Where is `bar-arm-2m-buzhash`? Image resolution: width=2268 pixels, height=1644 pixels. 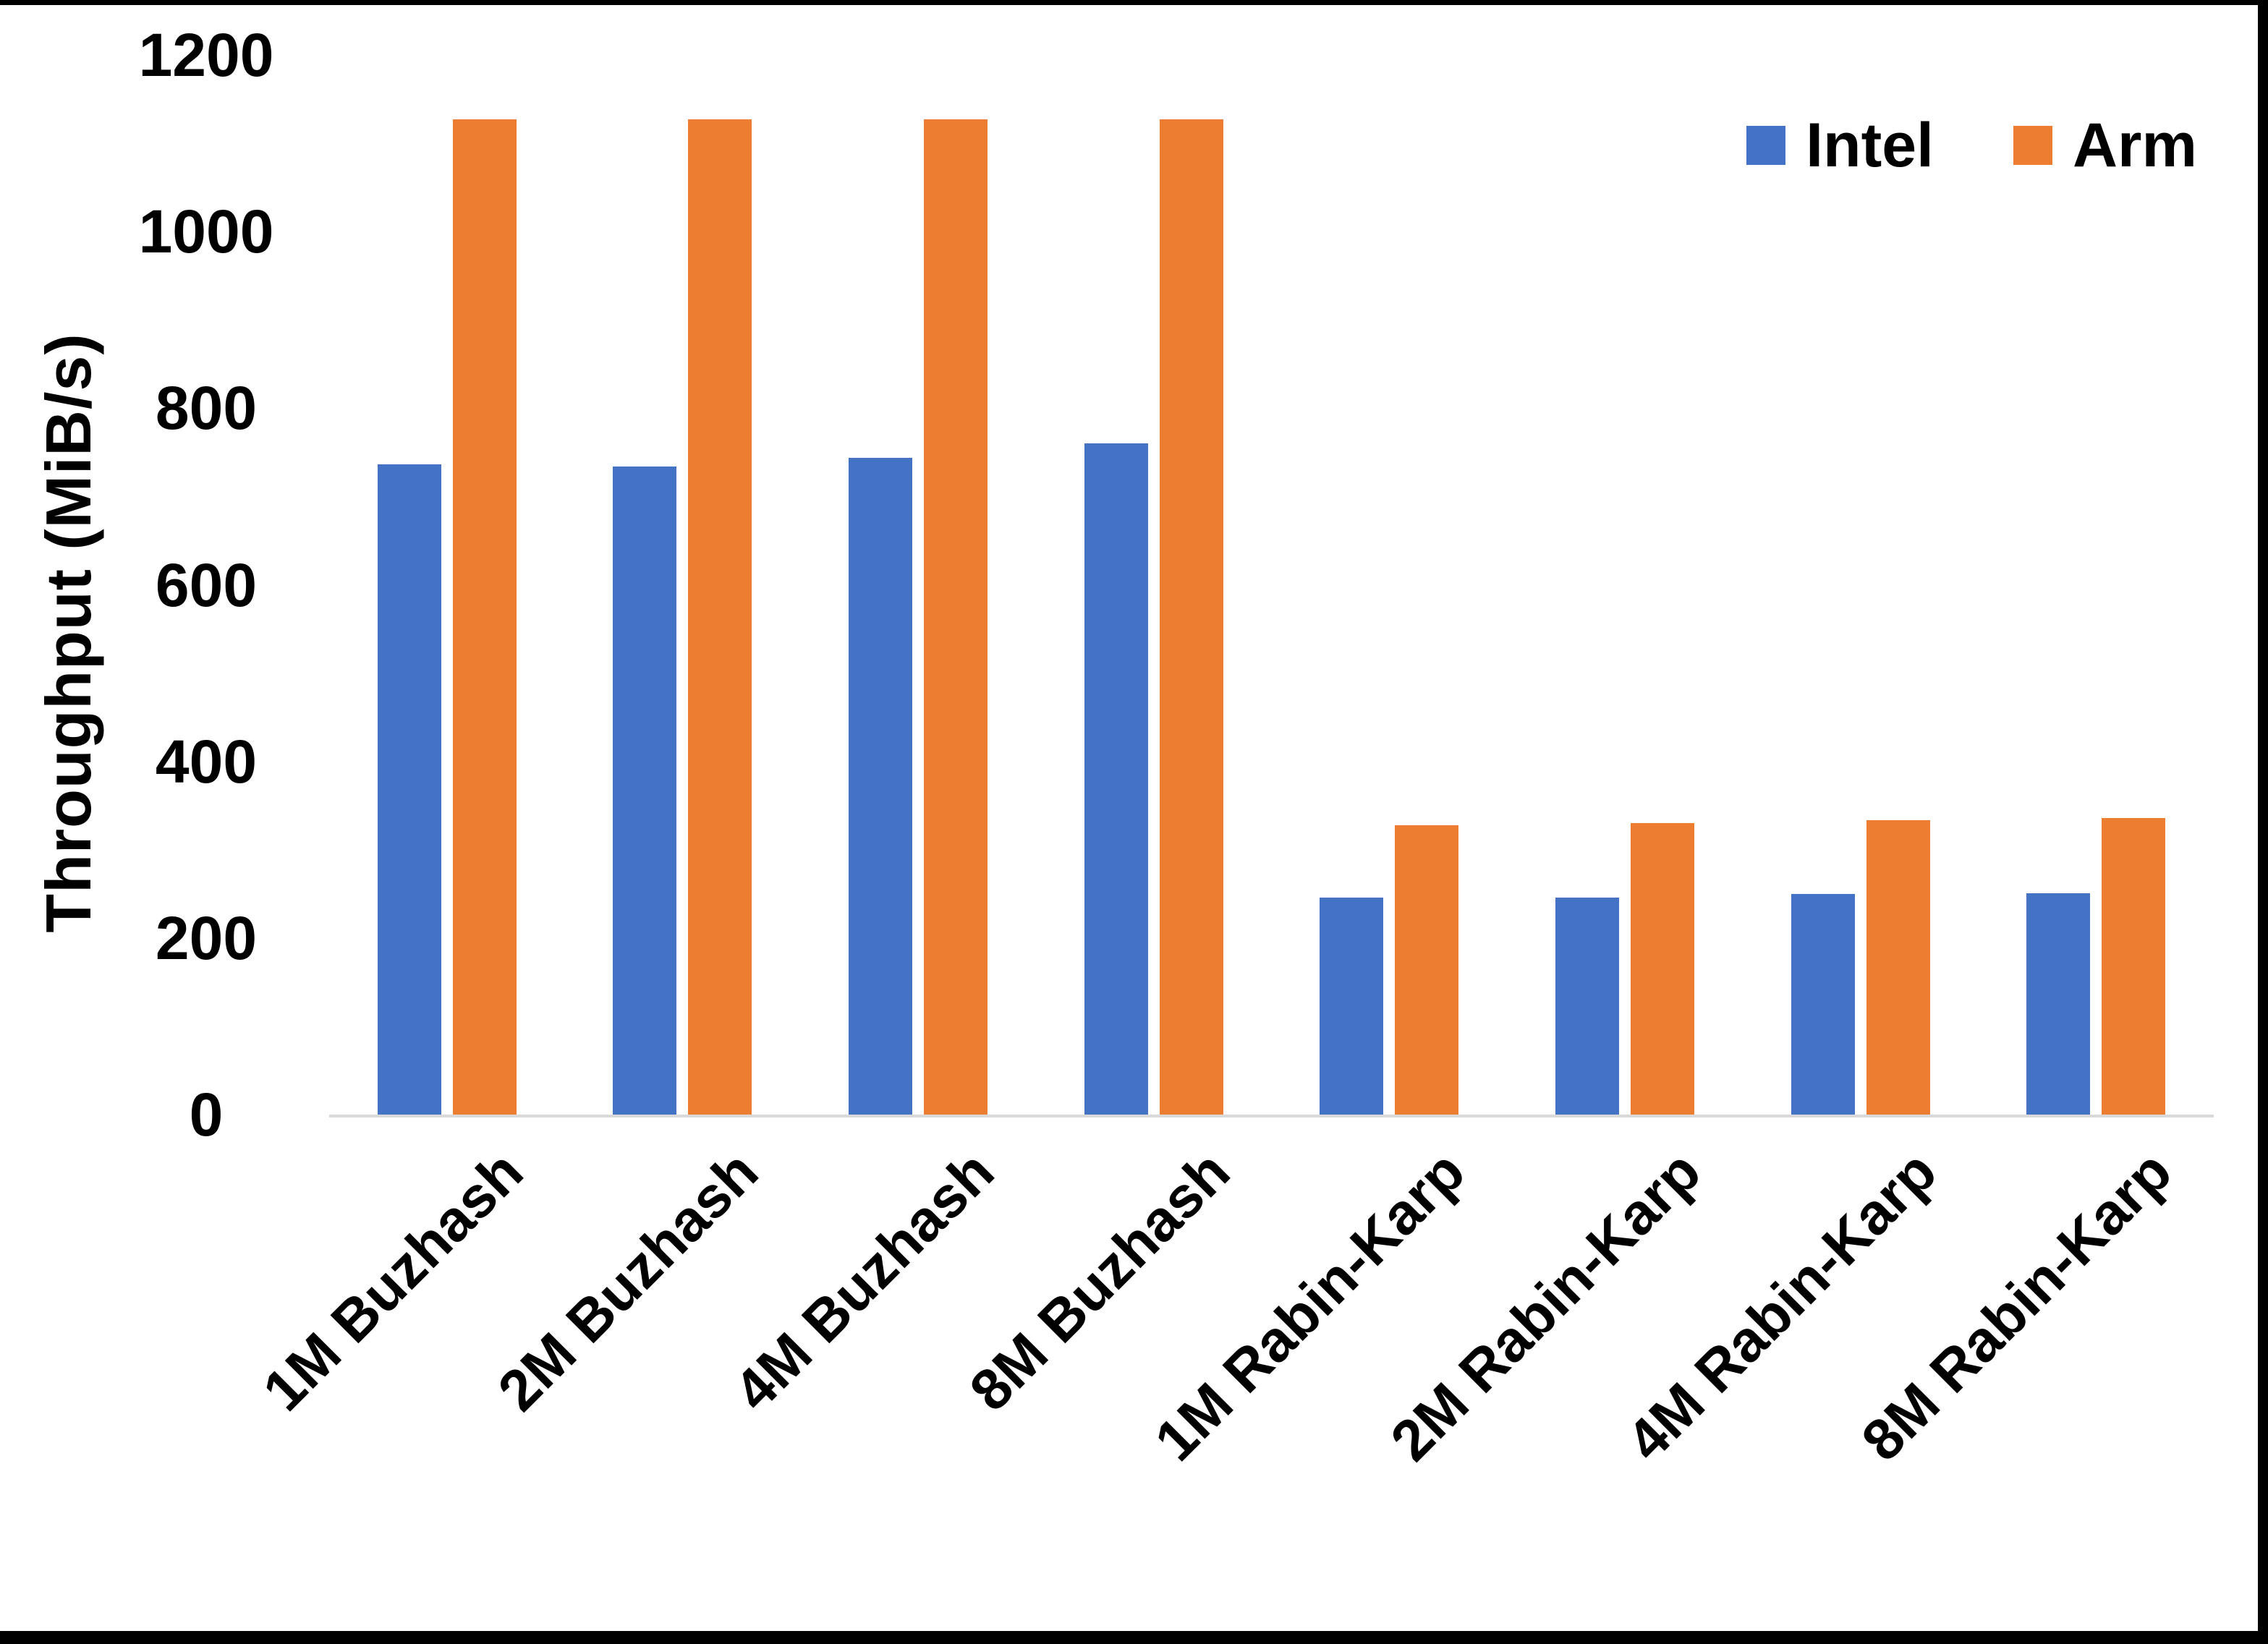 bar-arm-2m-buzhash is located at coordinates (720, 617).